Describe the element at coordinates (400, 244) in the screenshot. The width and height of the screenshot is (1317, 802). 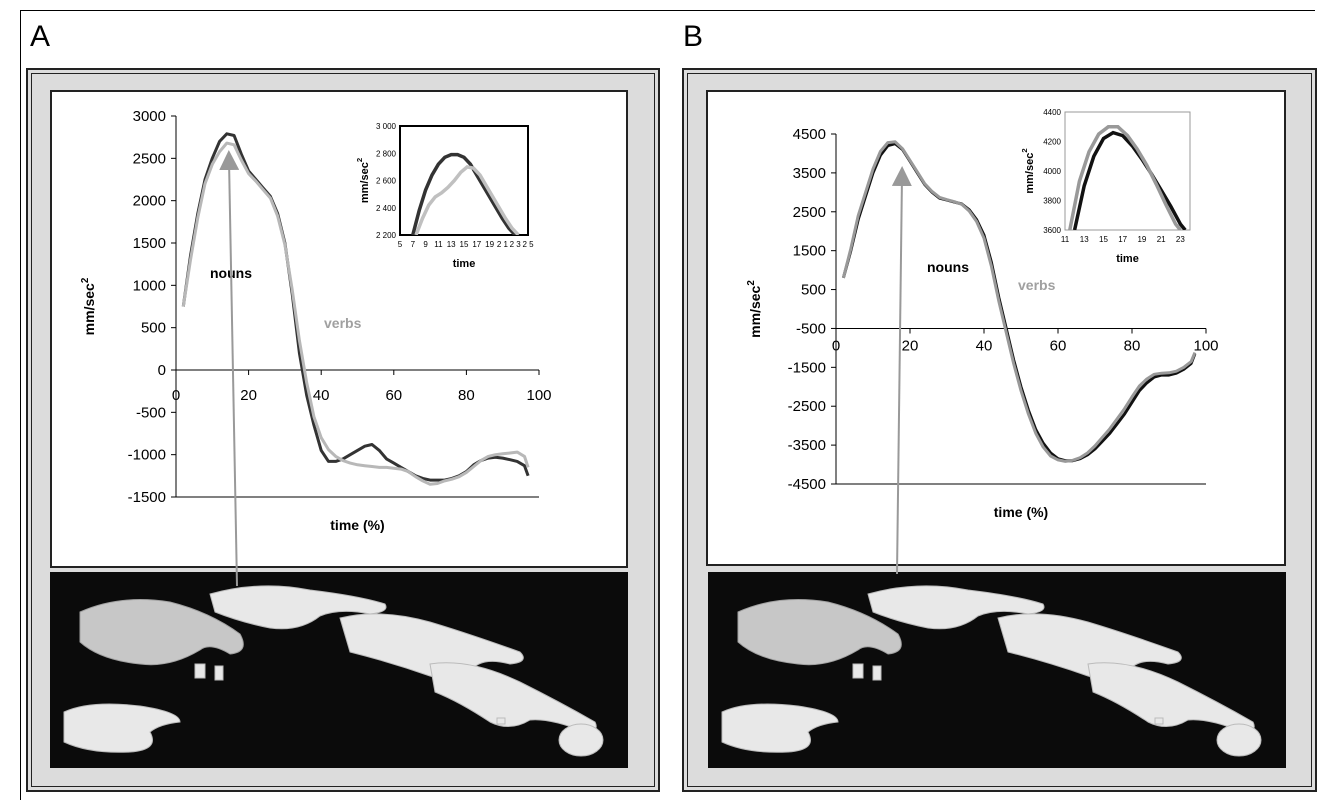
I see `inset-x-tick-label: 5` at that location.